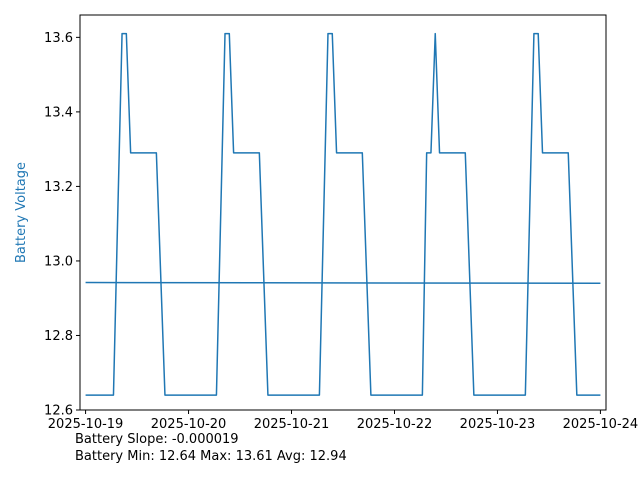  I want to click on y-tick-label: 12.6, so click(58, 411).